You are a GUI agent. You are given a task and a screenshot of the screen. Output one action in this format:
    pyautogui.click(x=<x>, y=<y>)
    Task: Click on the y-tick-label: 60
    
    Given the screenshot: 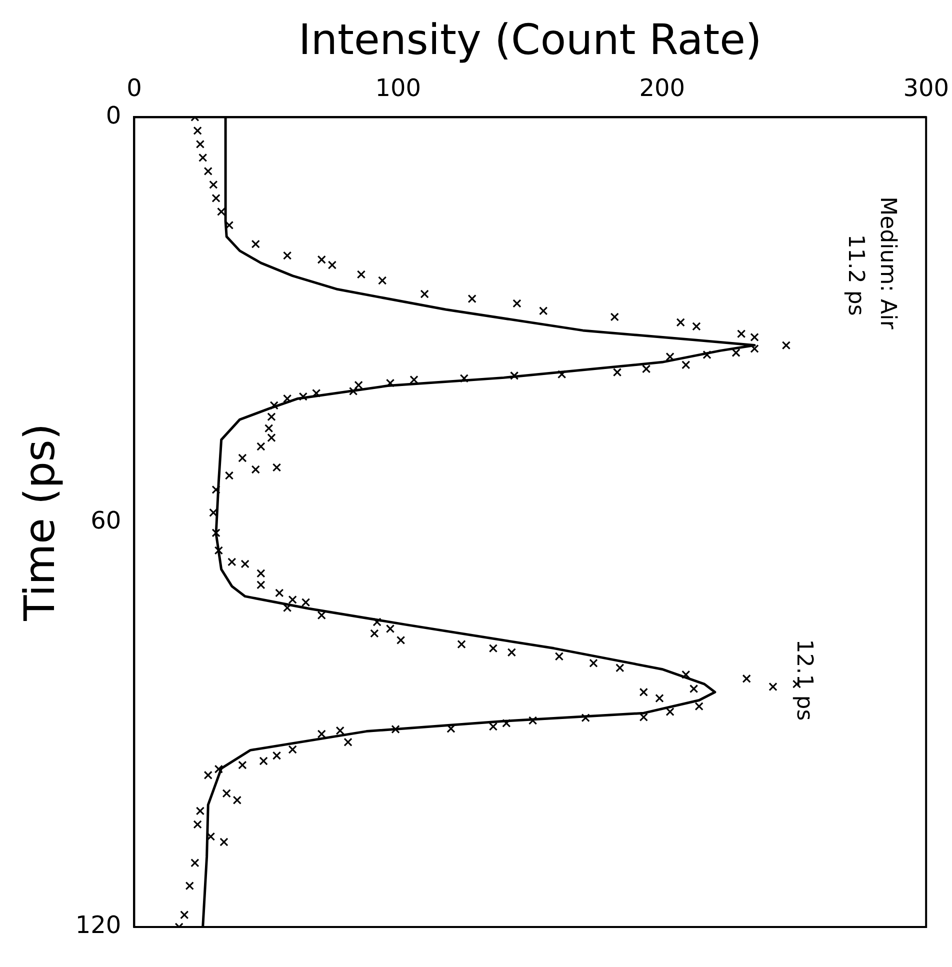 What is the action you would take?
    pyautogui.click(x=106, y=520)
    